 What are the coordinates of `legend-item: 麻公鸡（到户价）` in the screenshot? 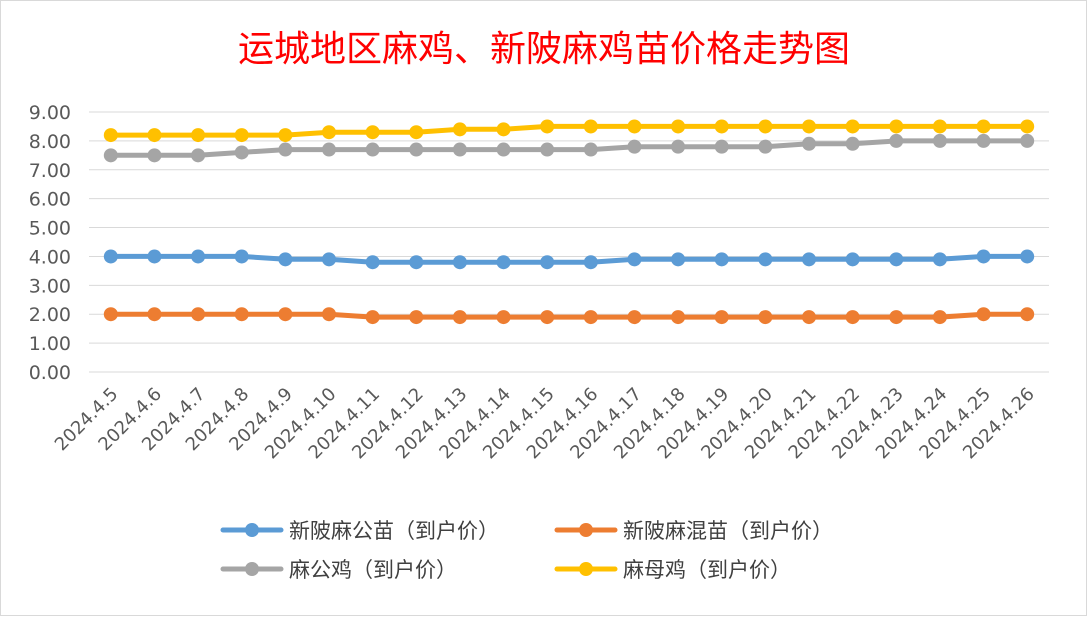 It's located at (338, 570).